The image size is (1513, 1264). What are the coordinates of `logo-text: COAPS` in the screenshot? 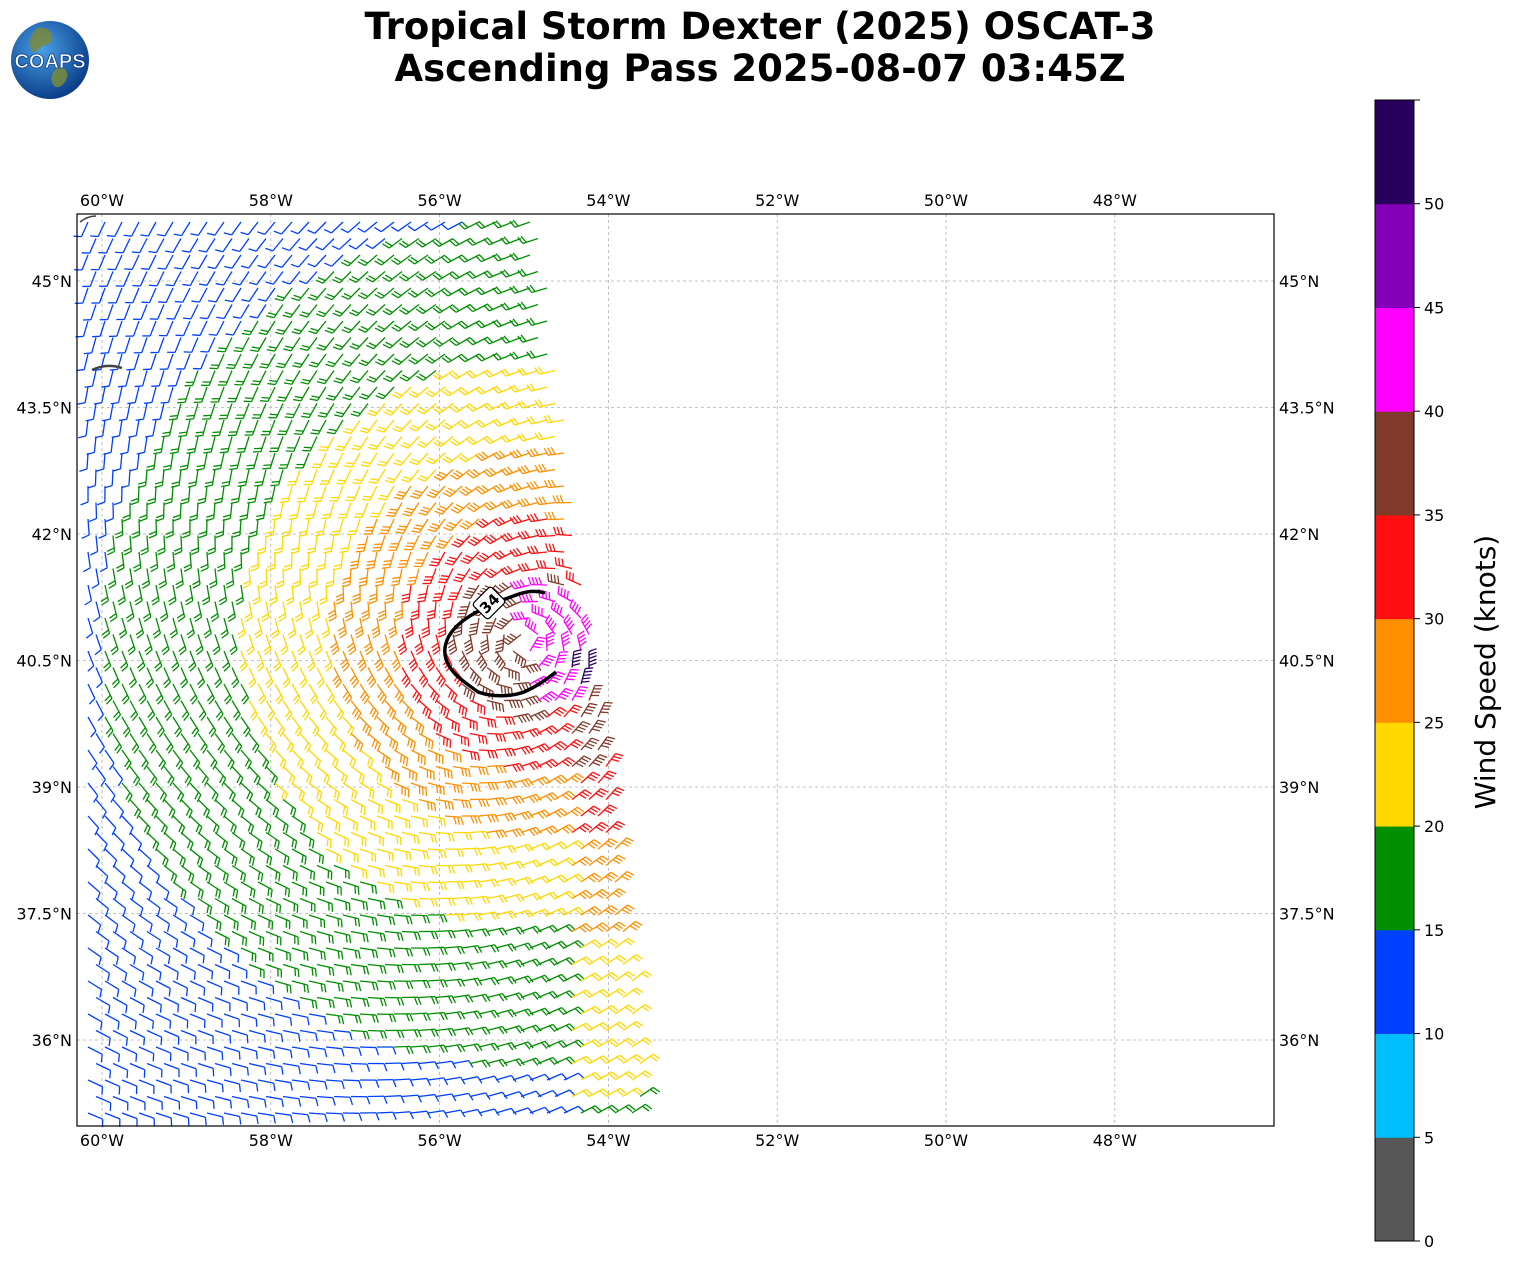 It's located at (49, 62).